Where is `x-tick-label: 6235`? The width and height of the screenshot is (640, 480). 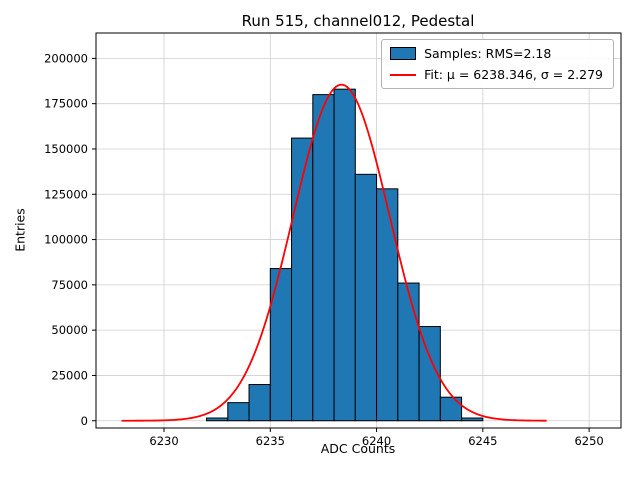 x-tick-label: 6235 is located at coordinates (270, 441).